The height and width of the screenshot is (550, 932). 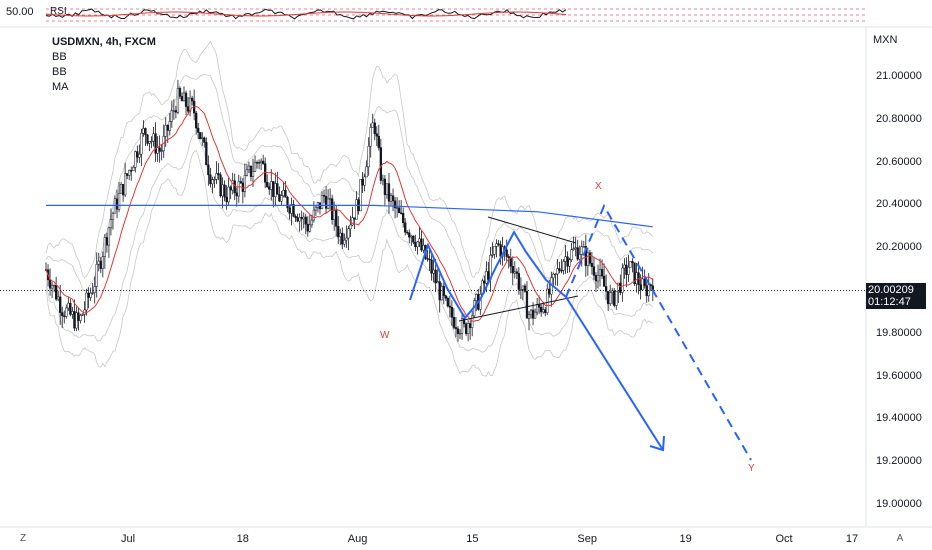 What do you see at coordinates (128, 539) in the screenshot?
I see `time-tick: Jul` at bounding box center [128, 539].